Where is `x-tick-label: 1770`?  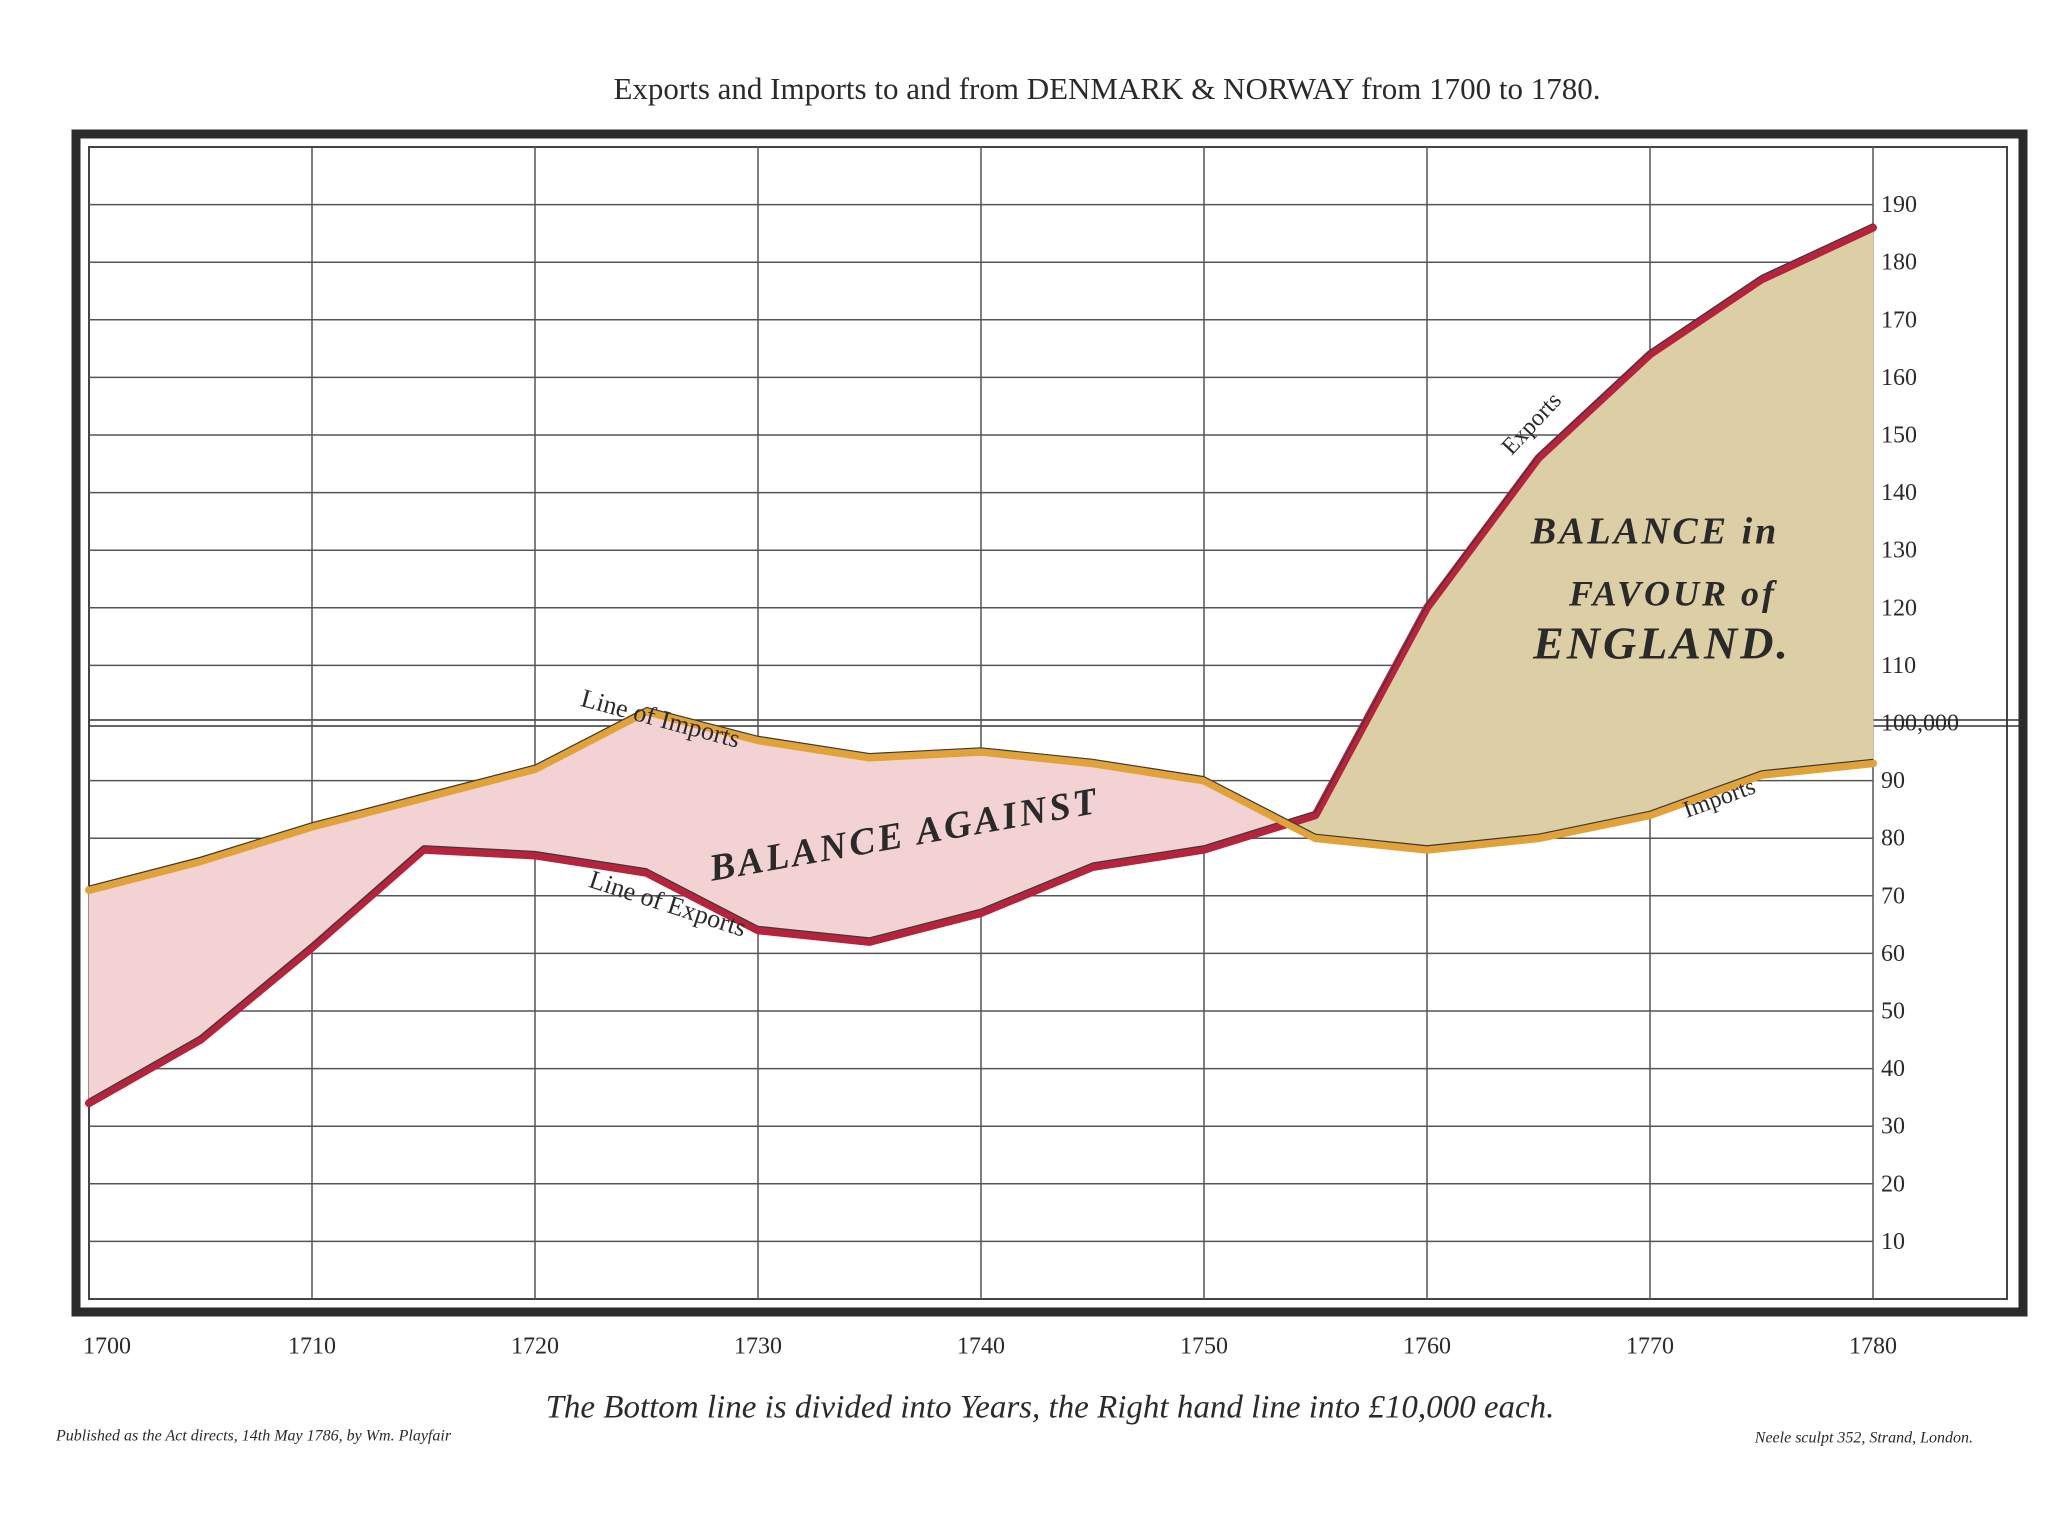 x-tick-label: 1770 is located at coordinates (1650, 1347).